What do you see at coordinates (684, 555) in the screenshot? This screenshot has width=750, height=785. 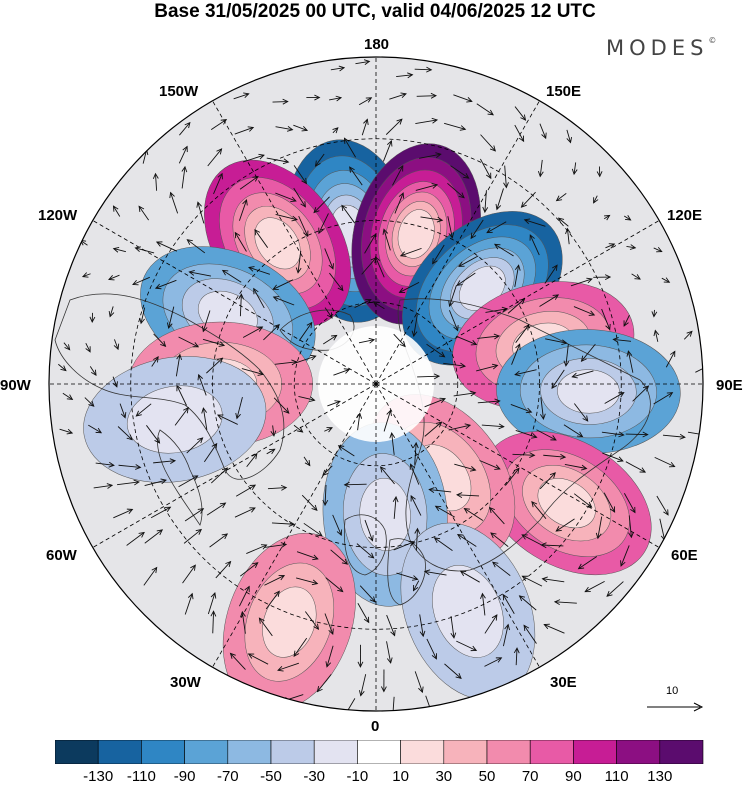 I see `lon-label-60e: 60E` at bounding box center [684, 555].